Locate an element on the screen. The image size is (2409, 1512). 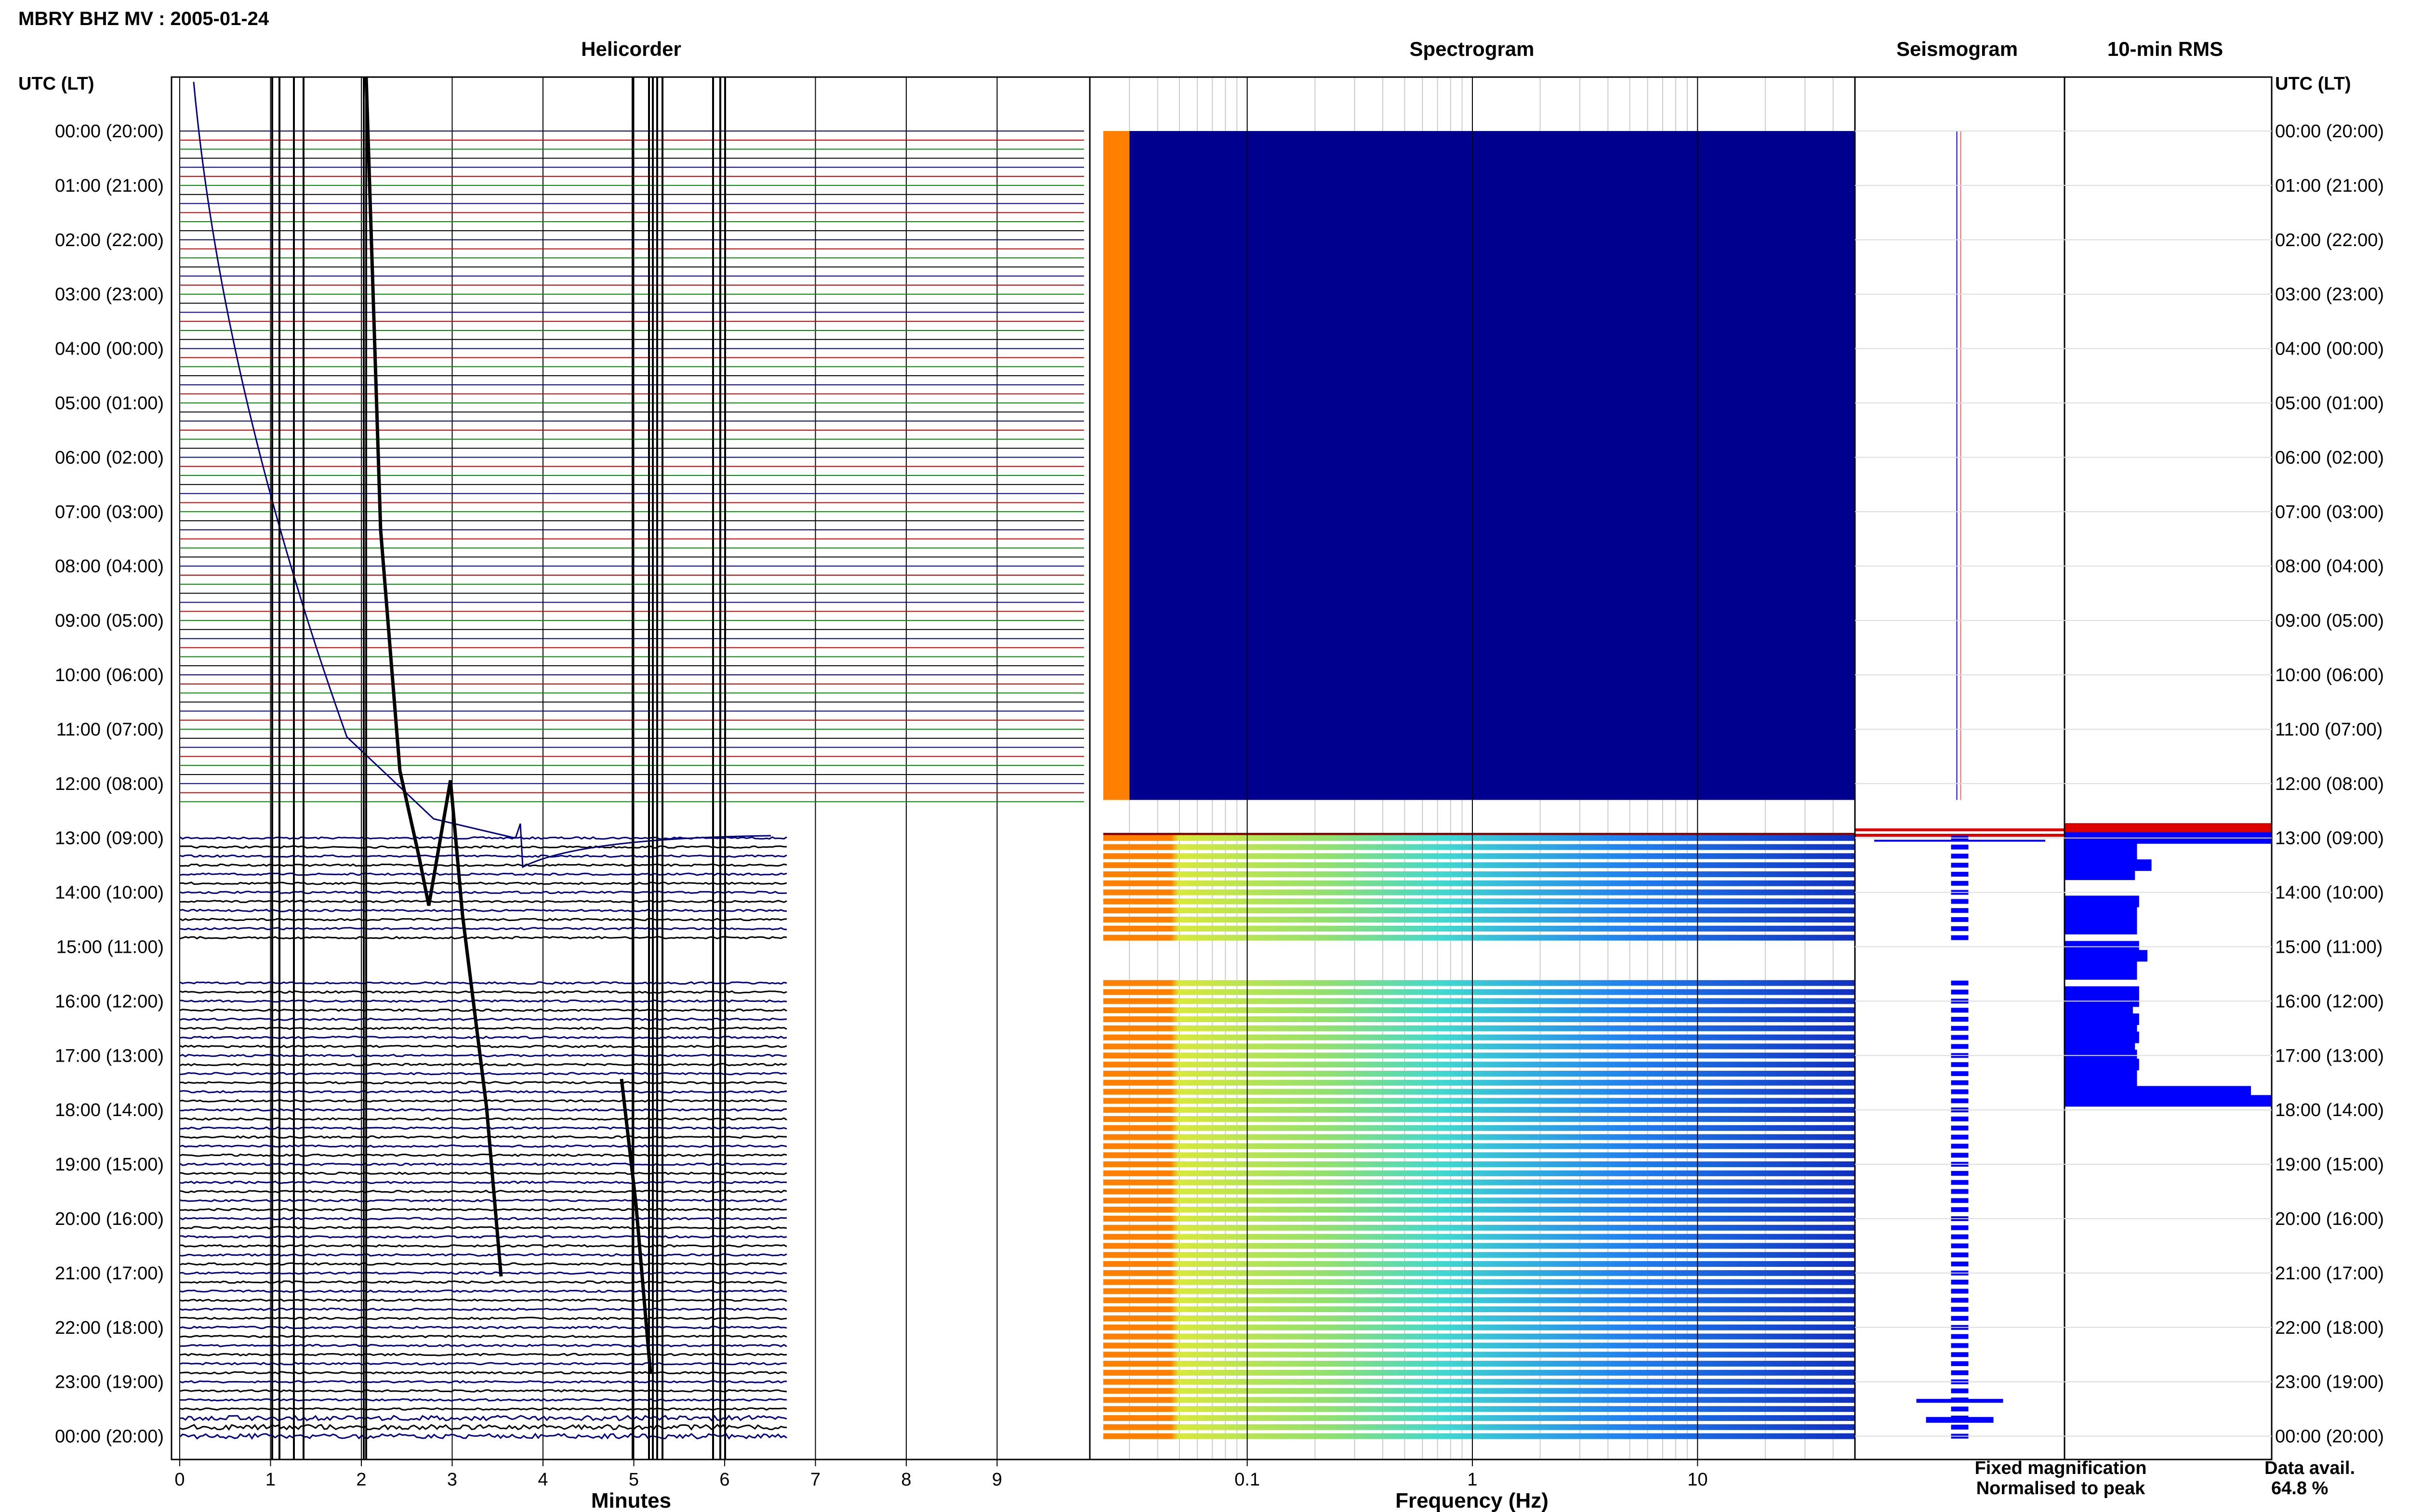
time-tick-label-left: 21:00 (17:00) is located at coordinates (109, 1273).